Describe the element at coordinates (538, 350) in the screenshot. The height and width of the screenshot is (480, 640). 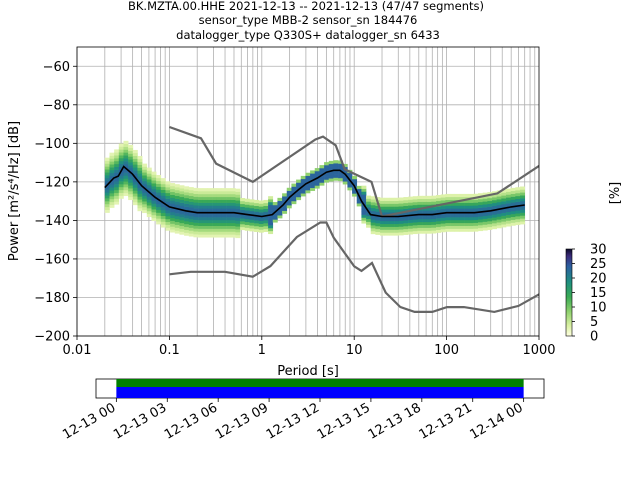
I see `x-tick-label: 1000` at that location.